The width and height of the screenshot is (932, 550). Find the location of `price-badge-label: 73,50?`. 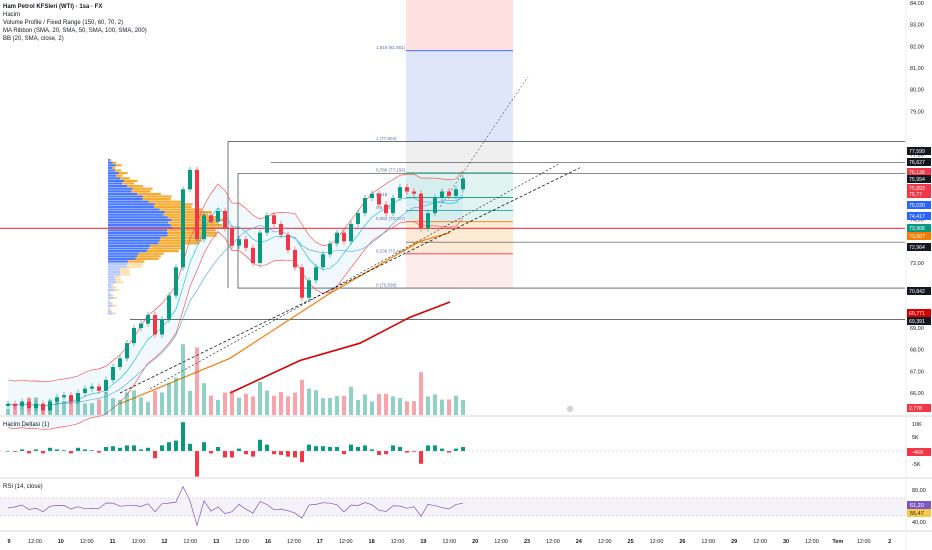

price-badge-label: 73,50? is located at coordinates (917, 237).